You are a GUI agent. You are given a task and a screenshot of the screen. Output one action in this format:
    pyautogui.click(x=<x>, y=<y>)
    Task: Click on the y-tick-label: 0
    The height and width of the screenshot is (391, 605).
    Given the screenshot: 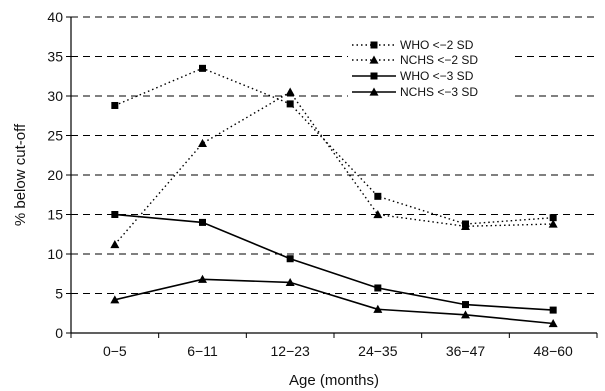 What is the action you would take?
    pyautogui.click(x=59, y=333)
    